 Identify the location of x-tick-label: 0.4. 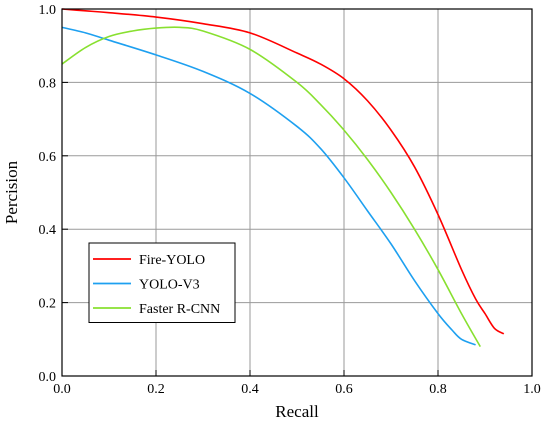
(250, 389).